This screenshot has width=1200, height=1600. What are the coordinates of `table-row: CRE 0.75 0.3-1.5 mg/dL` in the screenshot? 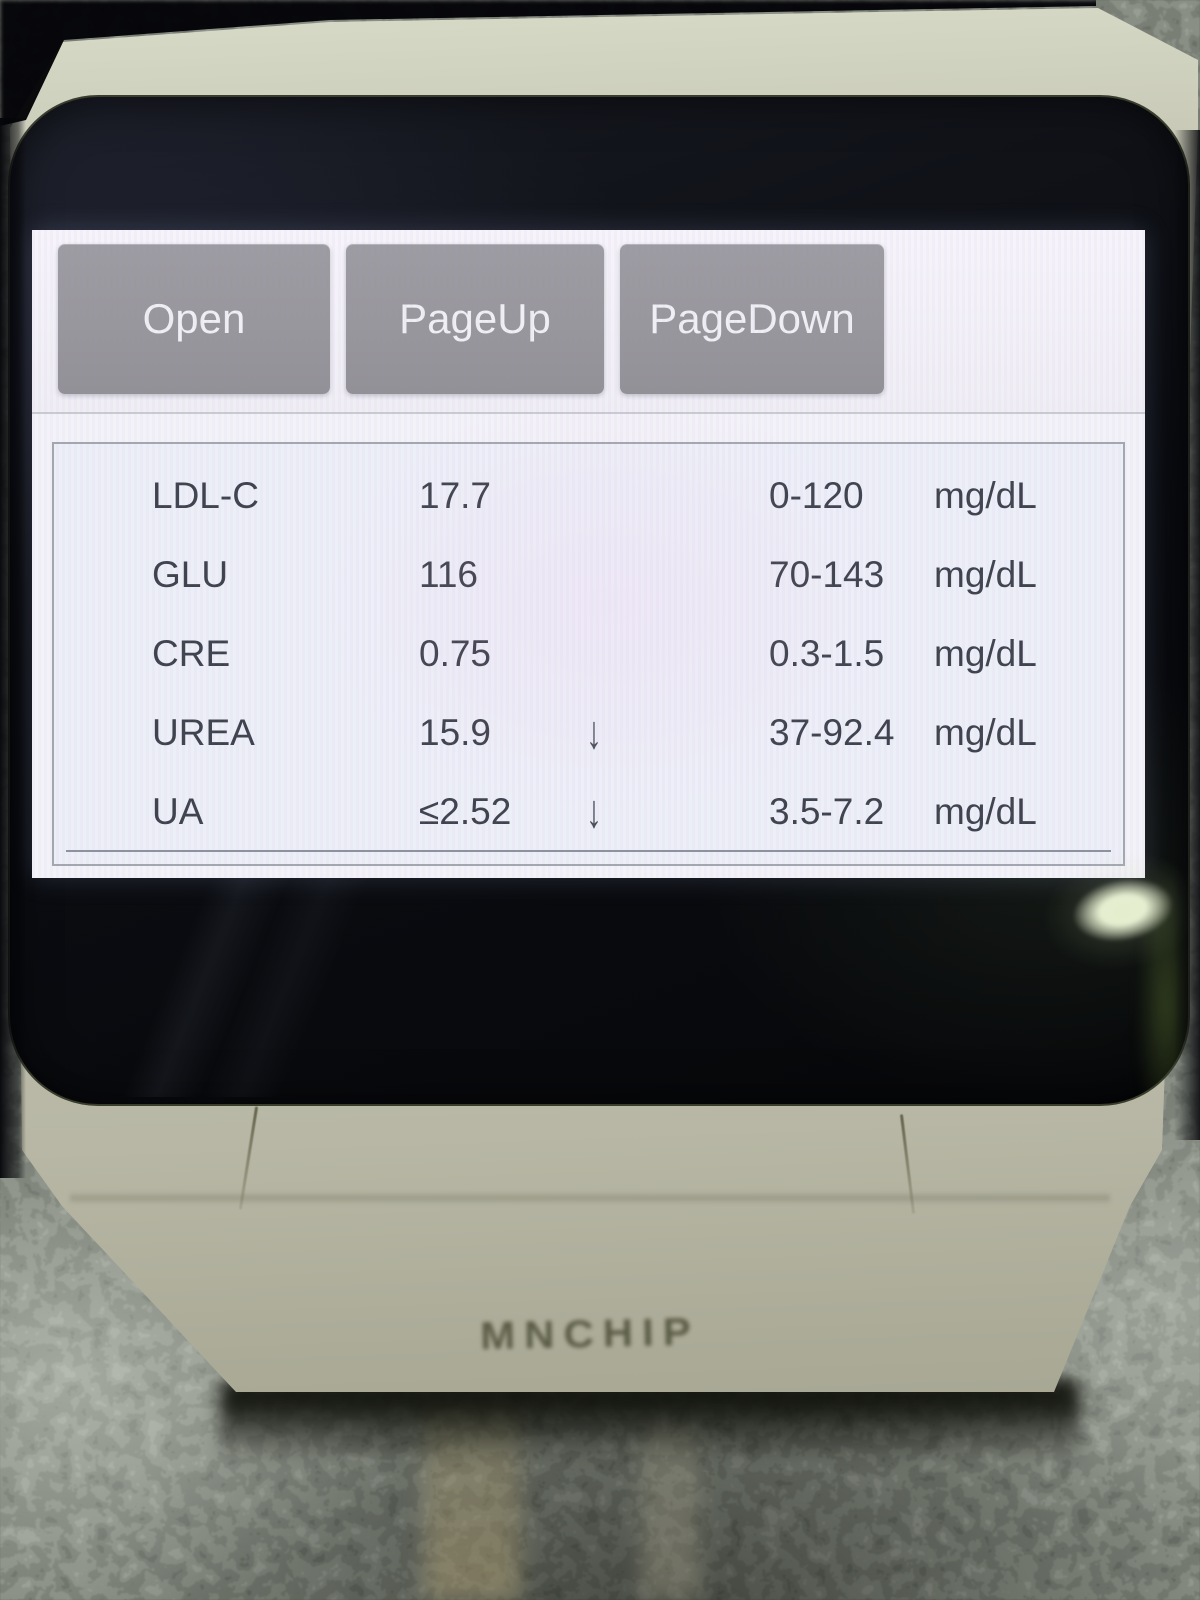 It's located at (588, 653).